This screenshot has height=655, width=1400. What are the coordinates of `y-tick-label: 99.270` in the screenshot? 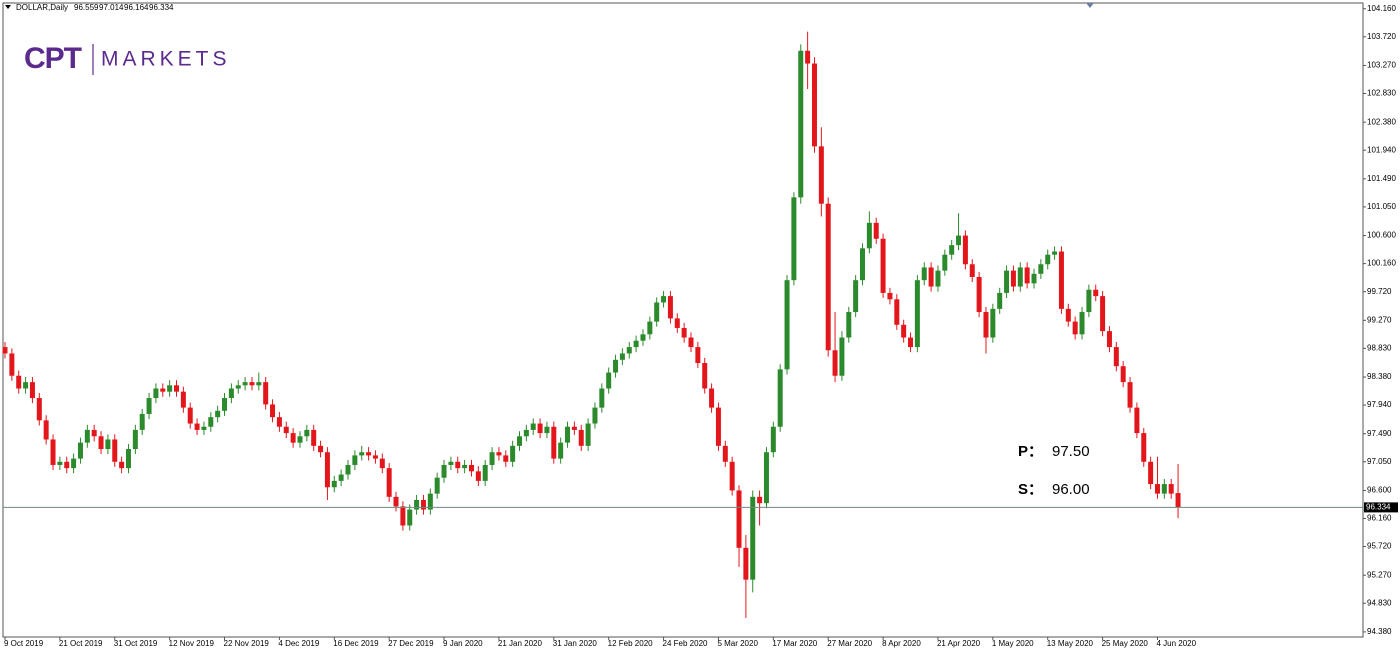 It's located at (1379, 319).